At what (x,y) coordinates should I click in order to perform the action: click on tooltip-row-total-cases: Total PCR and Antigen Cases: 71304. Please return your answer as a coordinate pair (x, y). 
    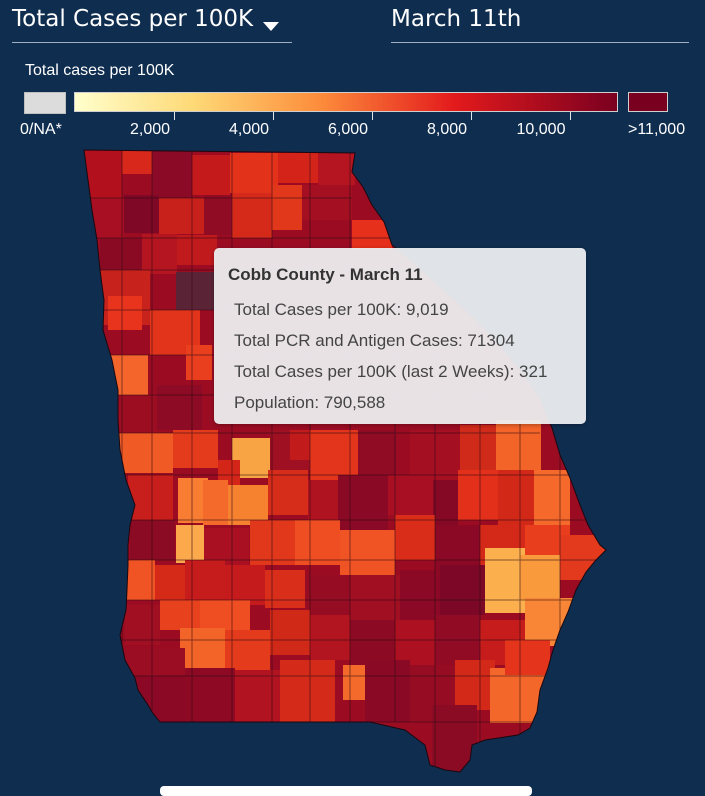
    Looking at the image, I should click on (374, 340).